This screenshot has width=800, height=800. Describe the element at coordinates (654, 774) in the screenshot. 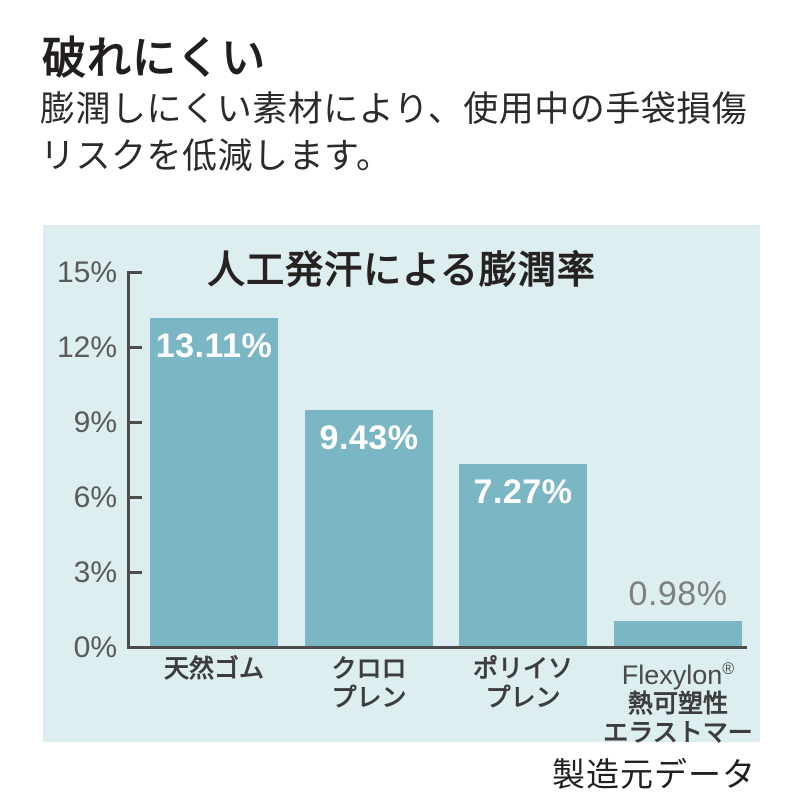

I see `source-note: 製造元データ` at that location.